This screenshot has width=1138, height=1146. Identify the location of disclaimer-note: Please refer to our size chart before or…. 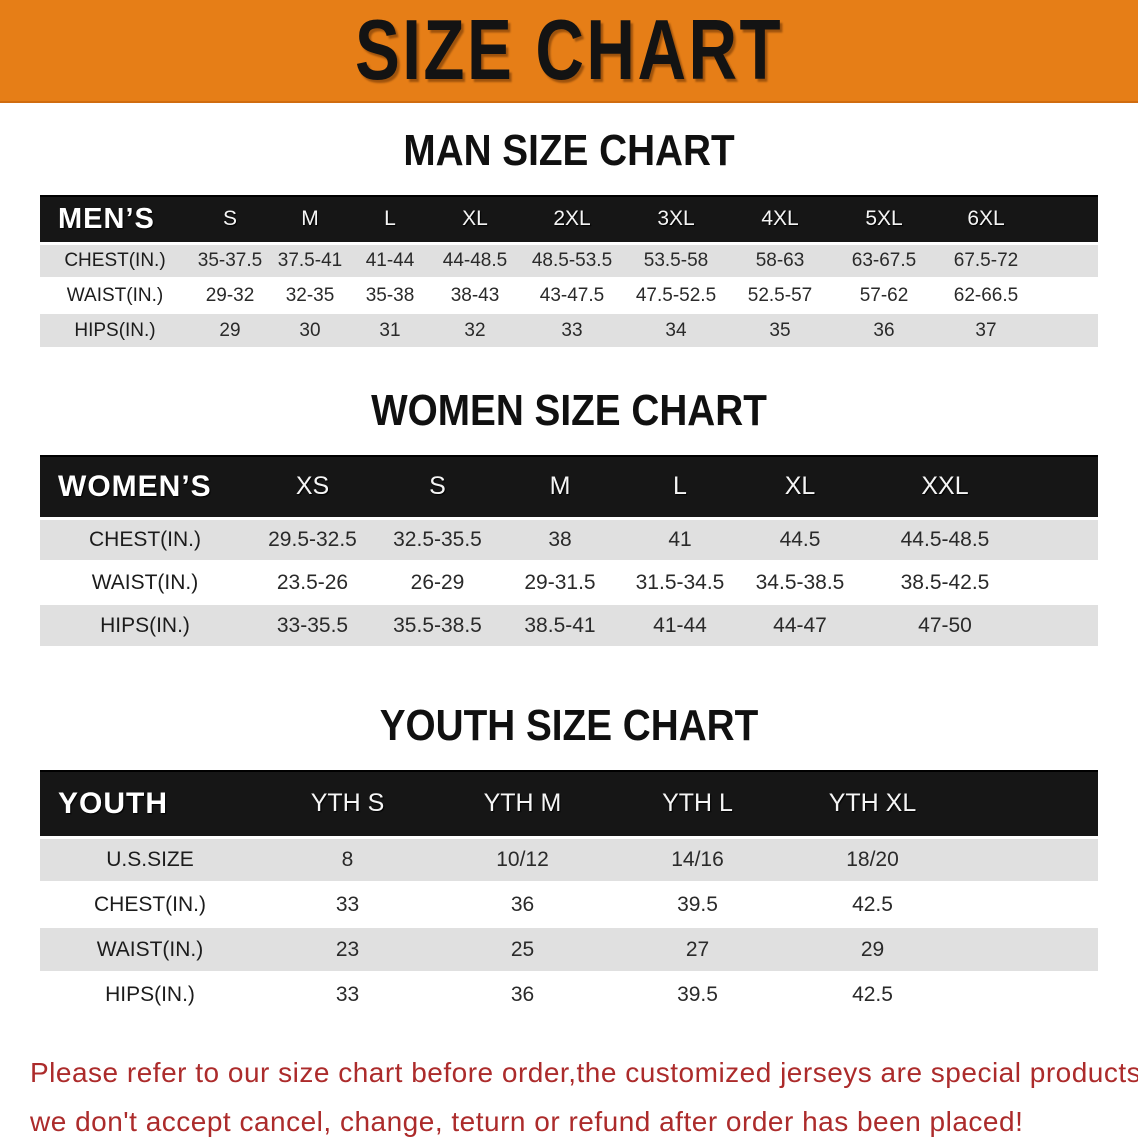
(584, 1097).